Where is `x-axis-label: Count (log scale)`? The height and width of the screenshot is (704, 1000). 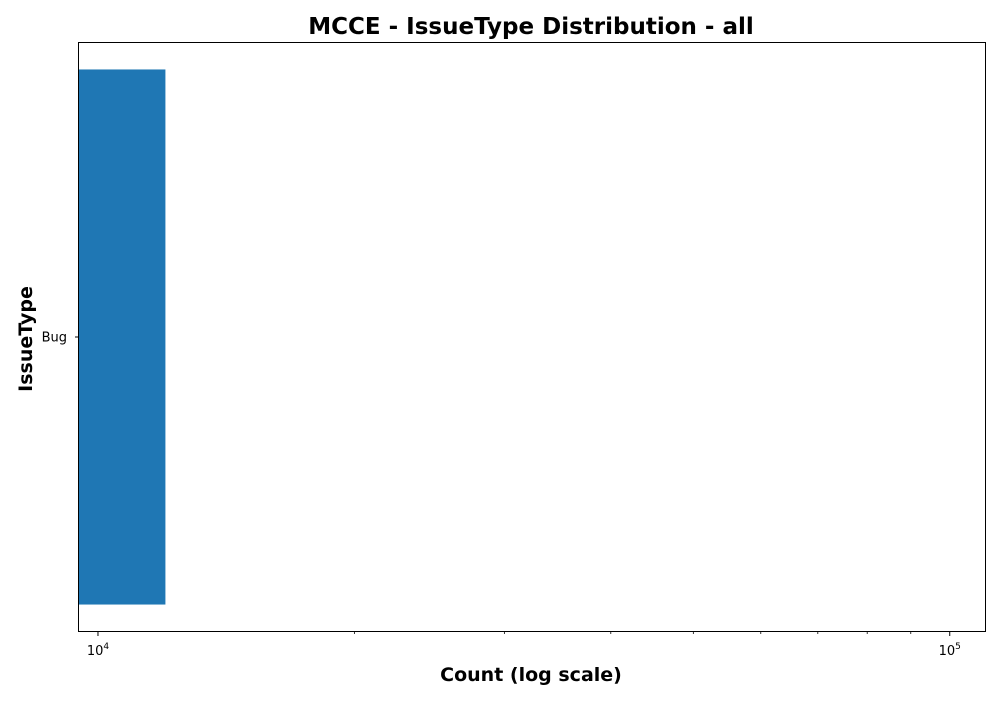 x-axis-label: Count (log scale) is located at coordinates (531, 675).